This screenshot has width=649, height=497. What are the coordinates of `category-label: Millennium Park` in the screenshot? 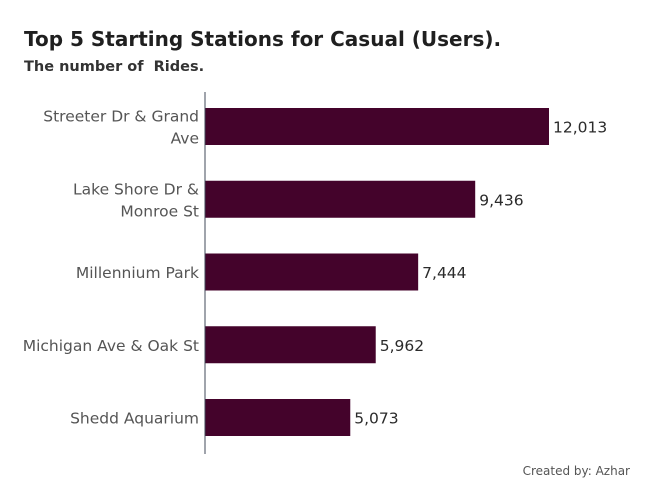 It's located at (137, 273).